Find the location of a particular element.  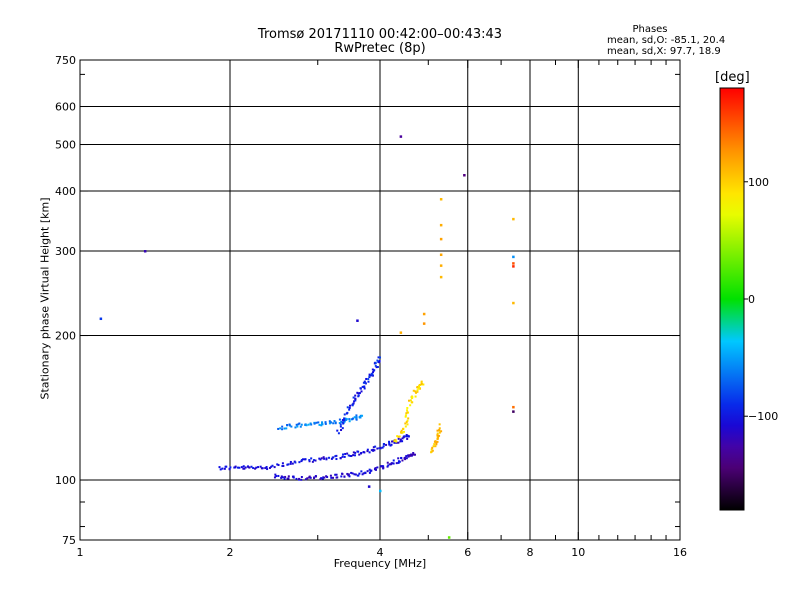

x-axis-label: Frequency [MHz] is located at coordinates (380, 563).